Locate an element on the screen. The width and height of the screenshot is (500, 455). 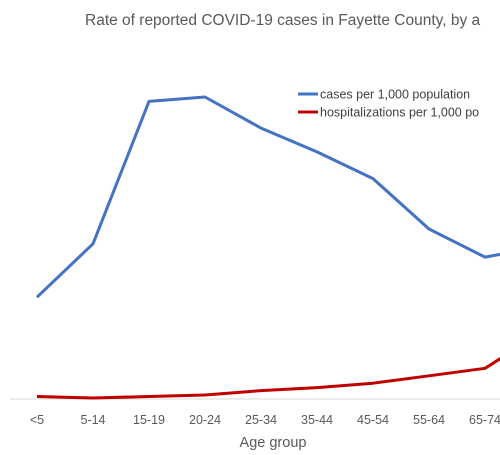
x-tick-label: 5-14 is located at coordinates (92, 420).